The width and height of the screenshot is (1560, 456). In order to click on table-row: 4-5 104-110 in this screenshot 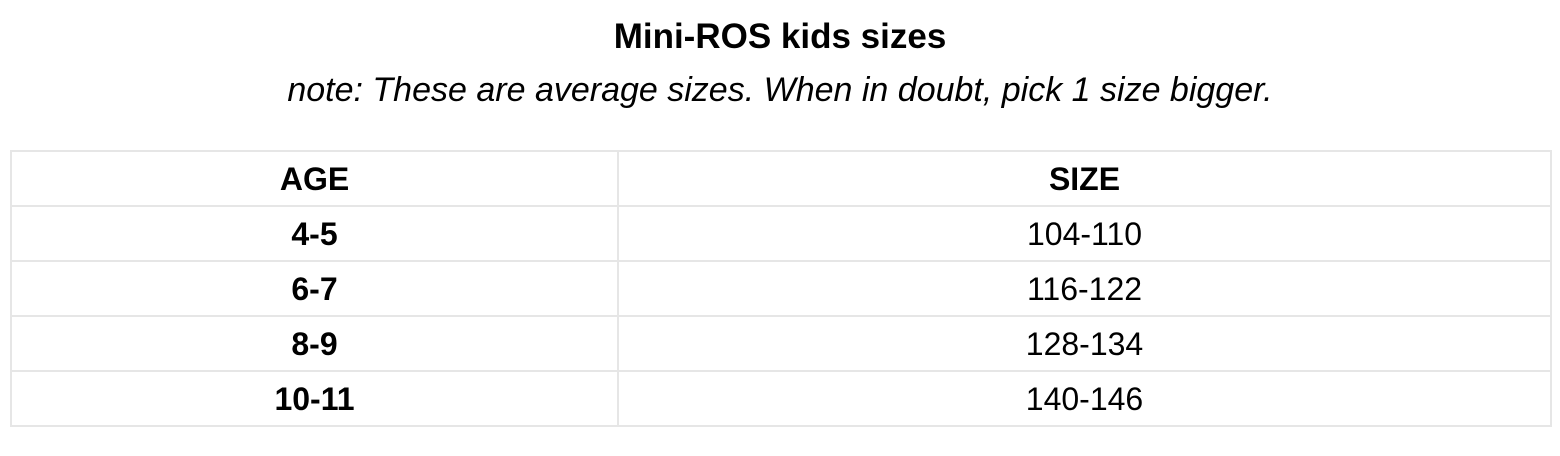, I will do `click(781, 233)`.